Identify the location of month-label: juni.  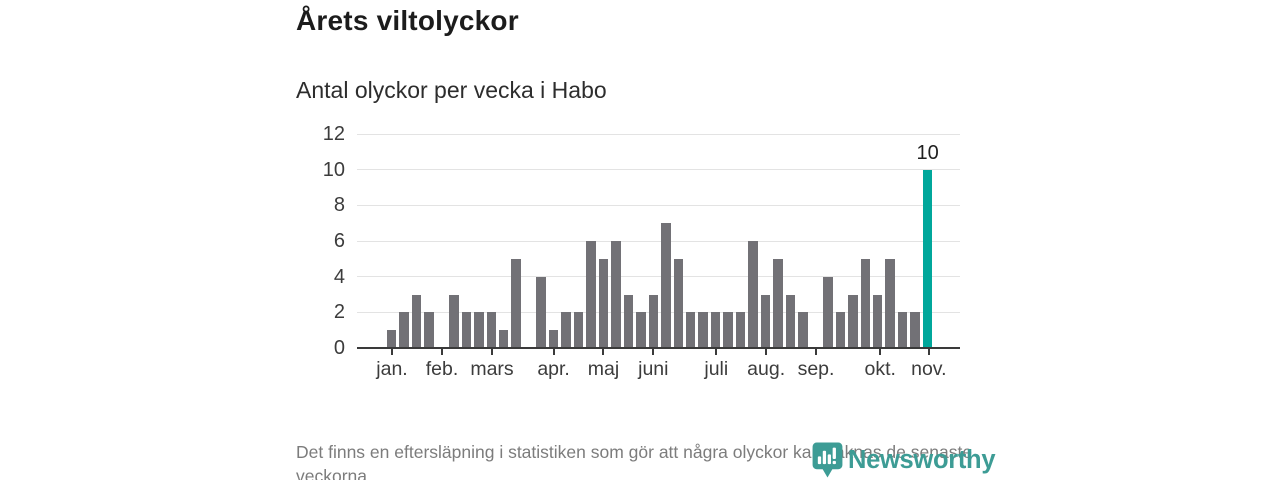
(653, 369).